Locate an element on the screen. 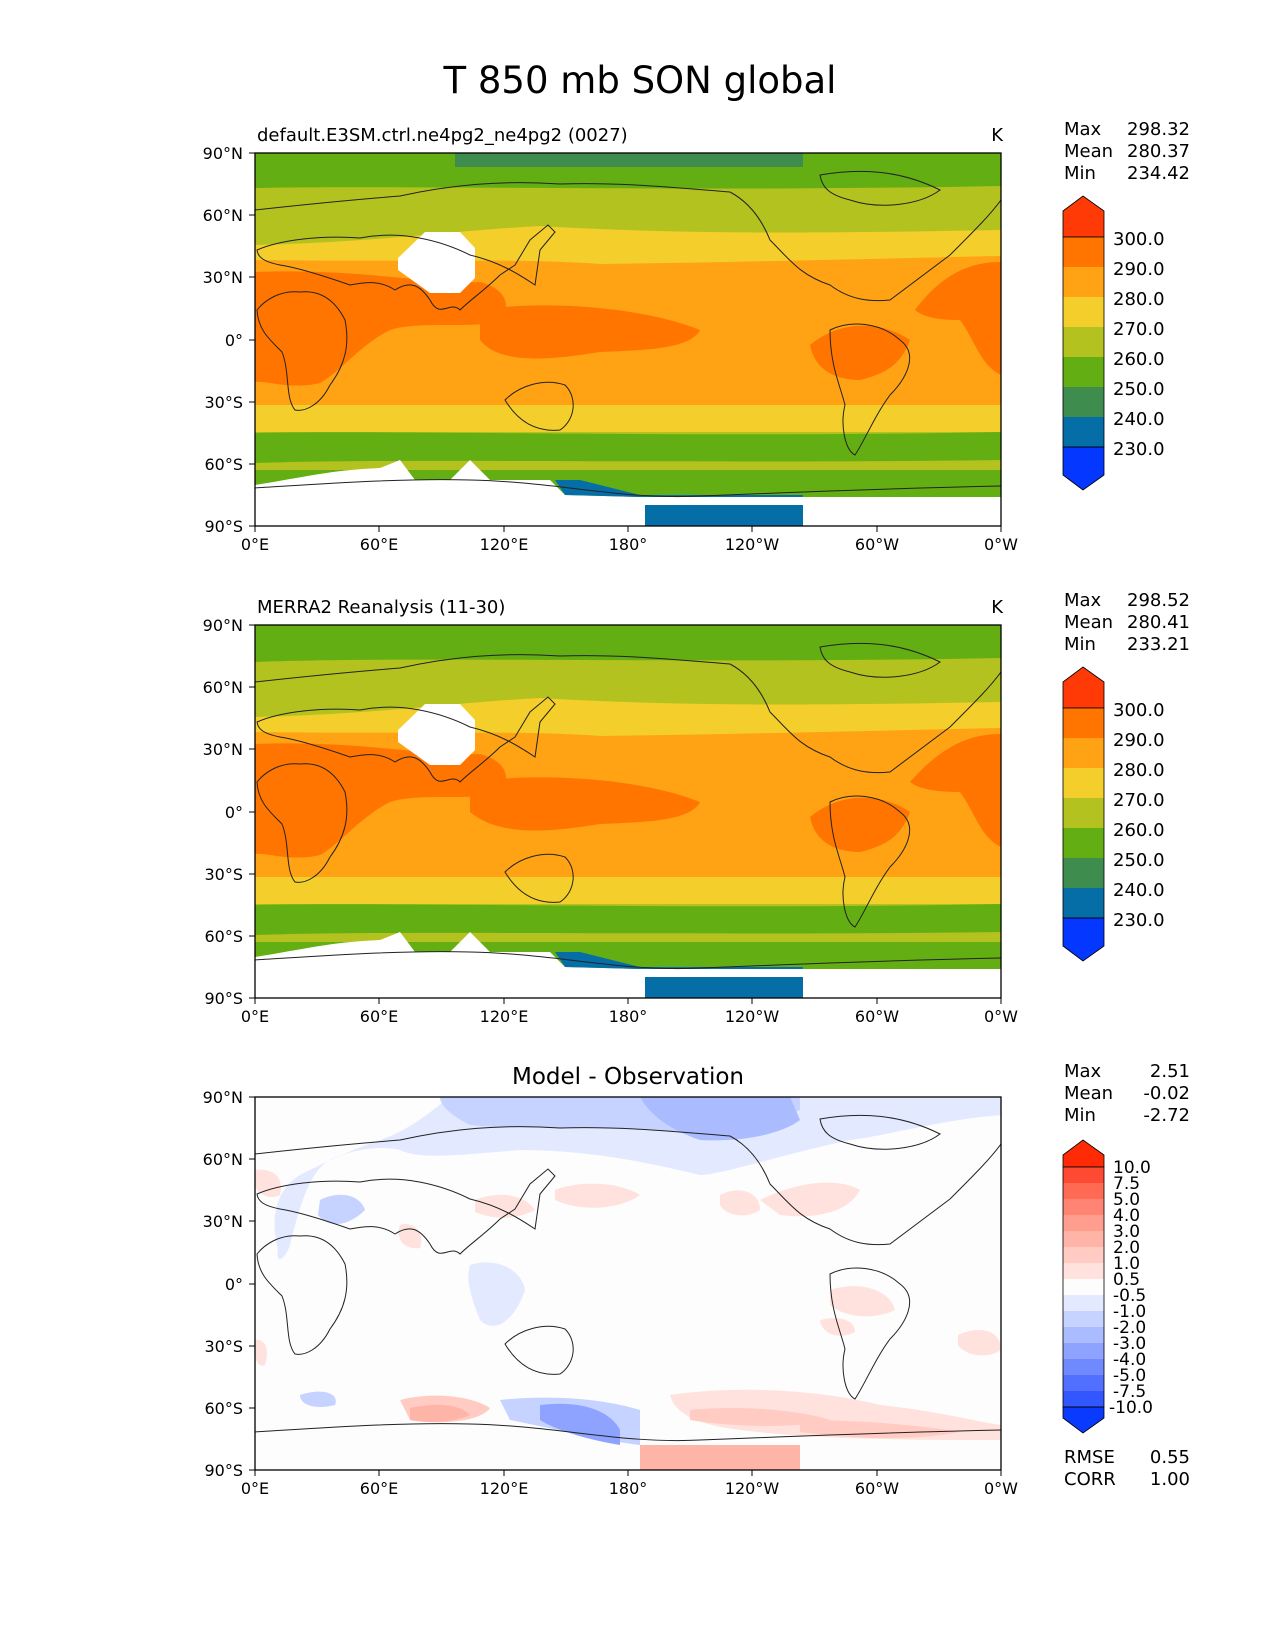 The height and width of the screenshot is (1650, 1275). colorbar-label: -7.5 is located at coordinates (1129, 1392).